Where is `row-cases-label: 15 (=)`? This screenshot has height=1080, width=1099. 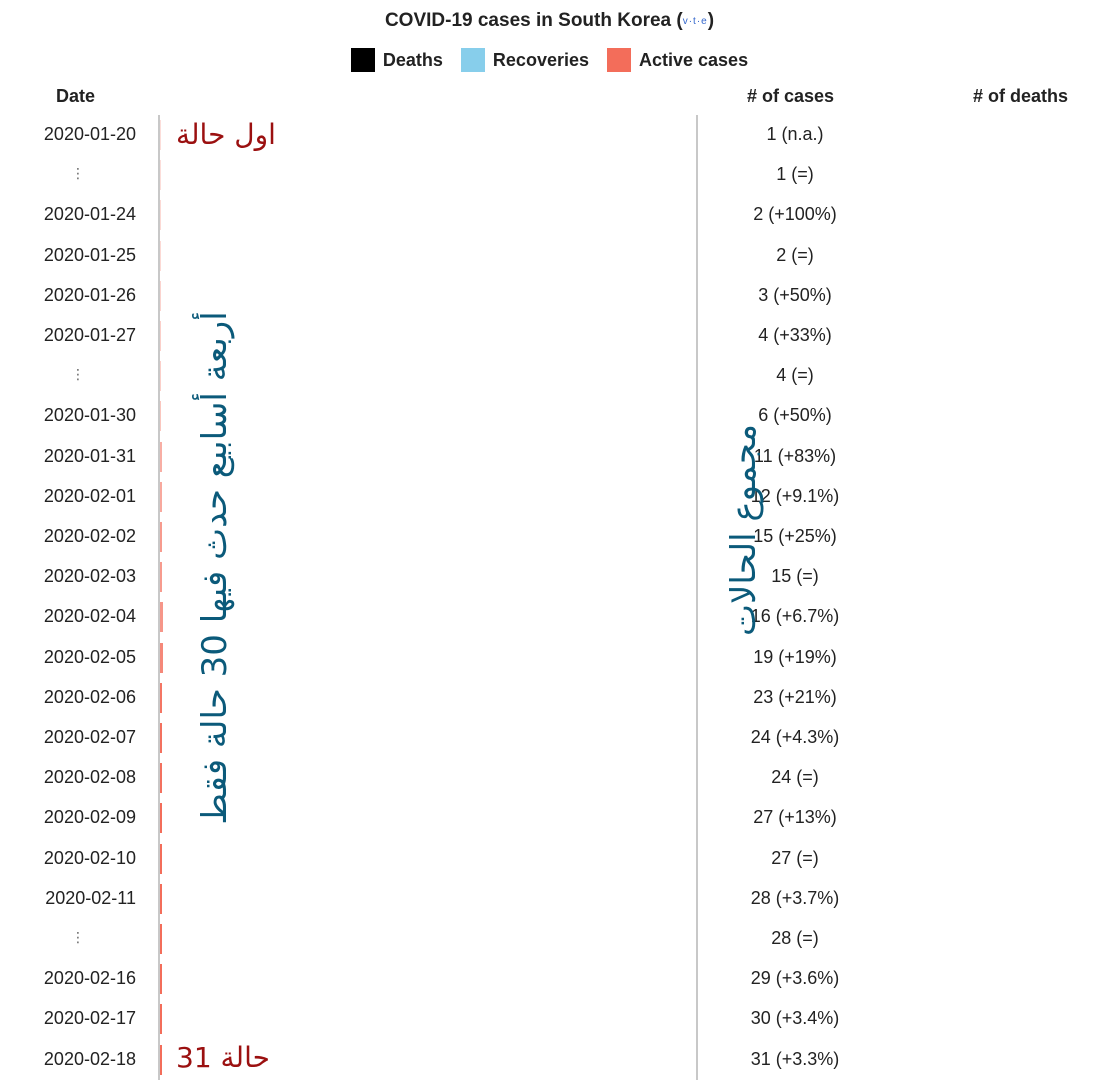
row-cases-label: 15 (=) is located at coordinates (795, 576).